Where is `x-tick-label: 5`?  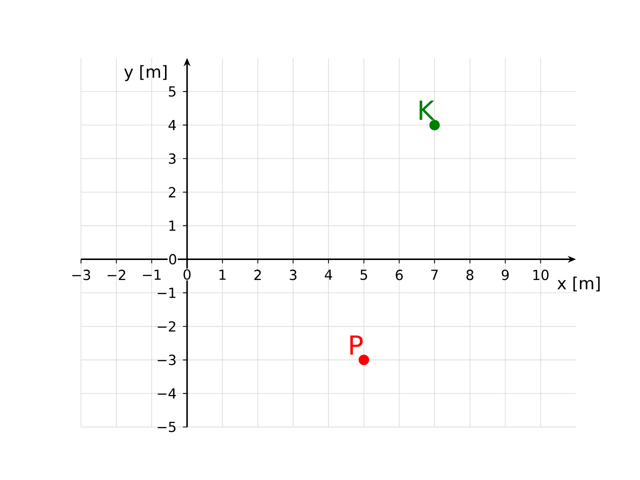
x-tick-label: 5 is located at coordinates (364, 275).